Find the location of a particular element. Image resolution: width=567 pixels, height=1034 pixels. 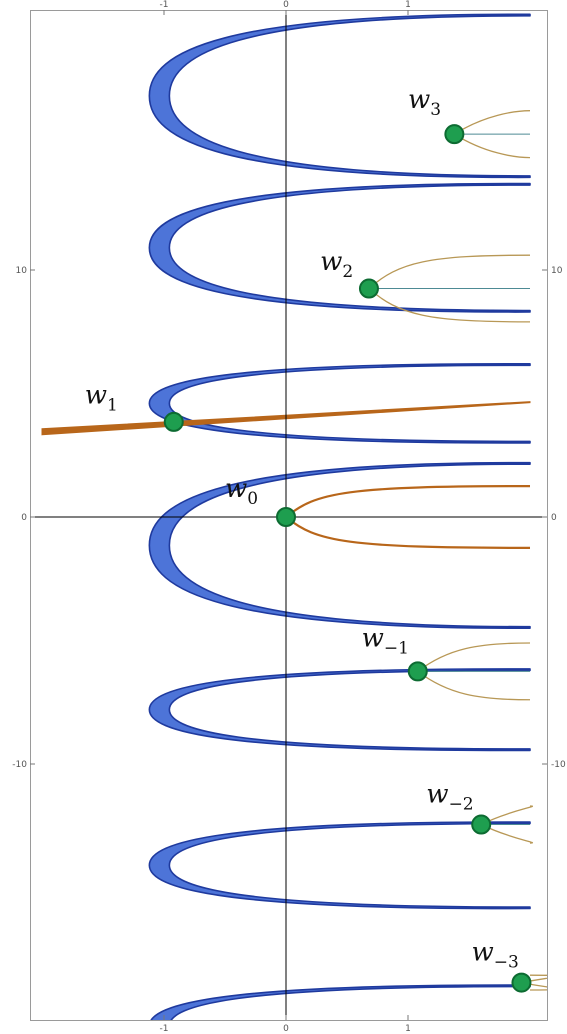

point-label-w_2: w2 is located at coordinates (336, 264).